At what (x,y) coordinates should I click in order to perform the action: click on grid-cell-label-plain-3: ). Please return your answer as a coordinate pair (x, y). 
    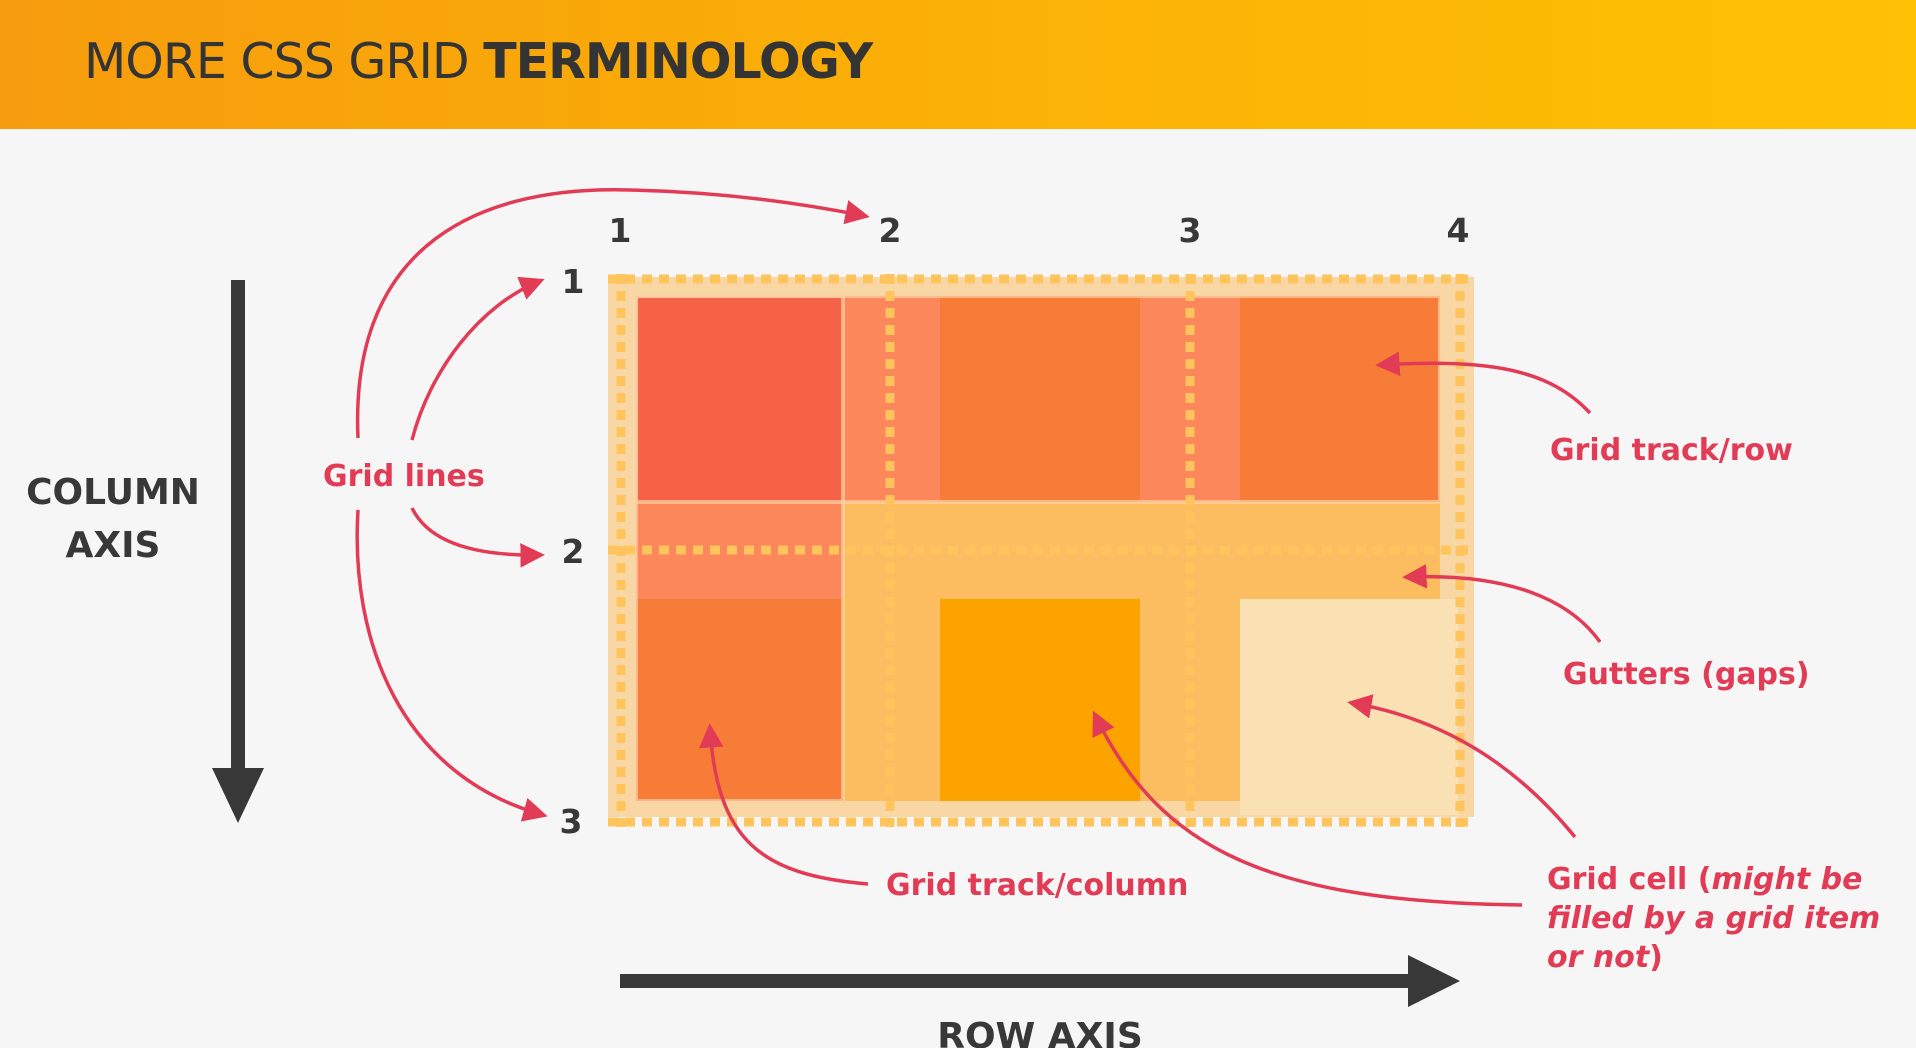
    Looking at the image, I should click on (1656, 957).